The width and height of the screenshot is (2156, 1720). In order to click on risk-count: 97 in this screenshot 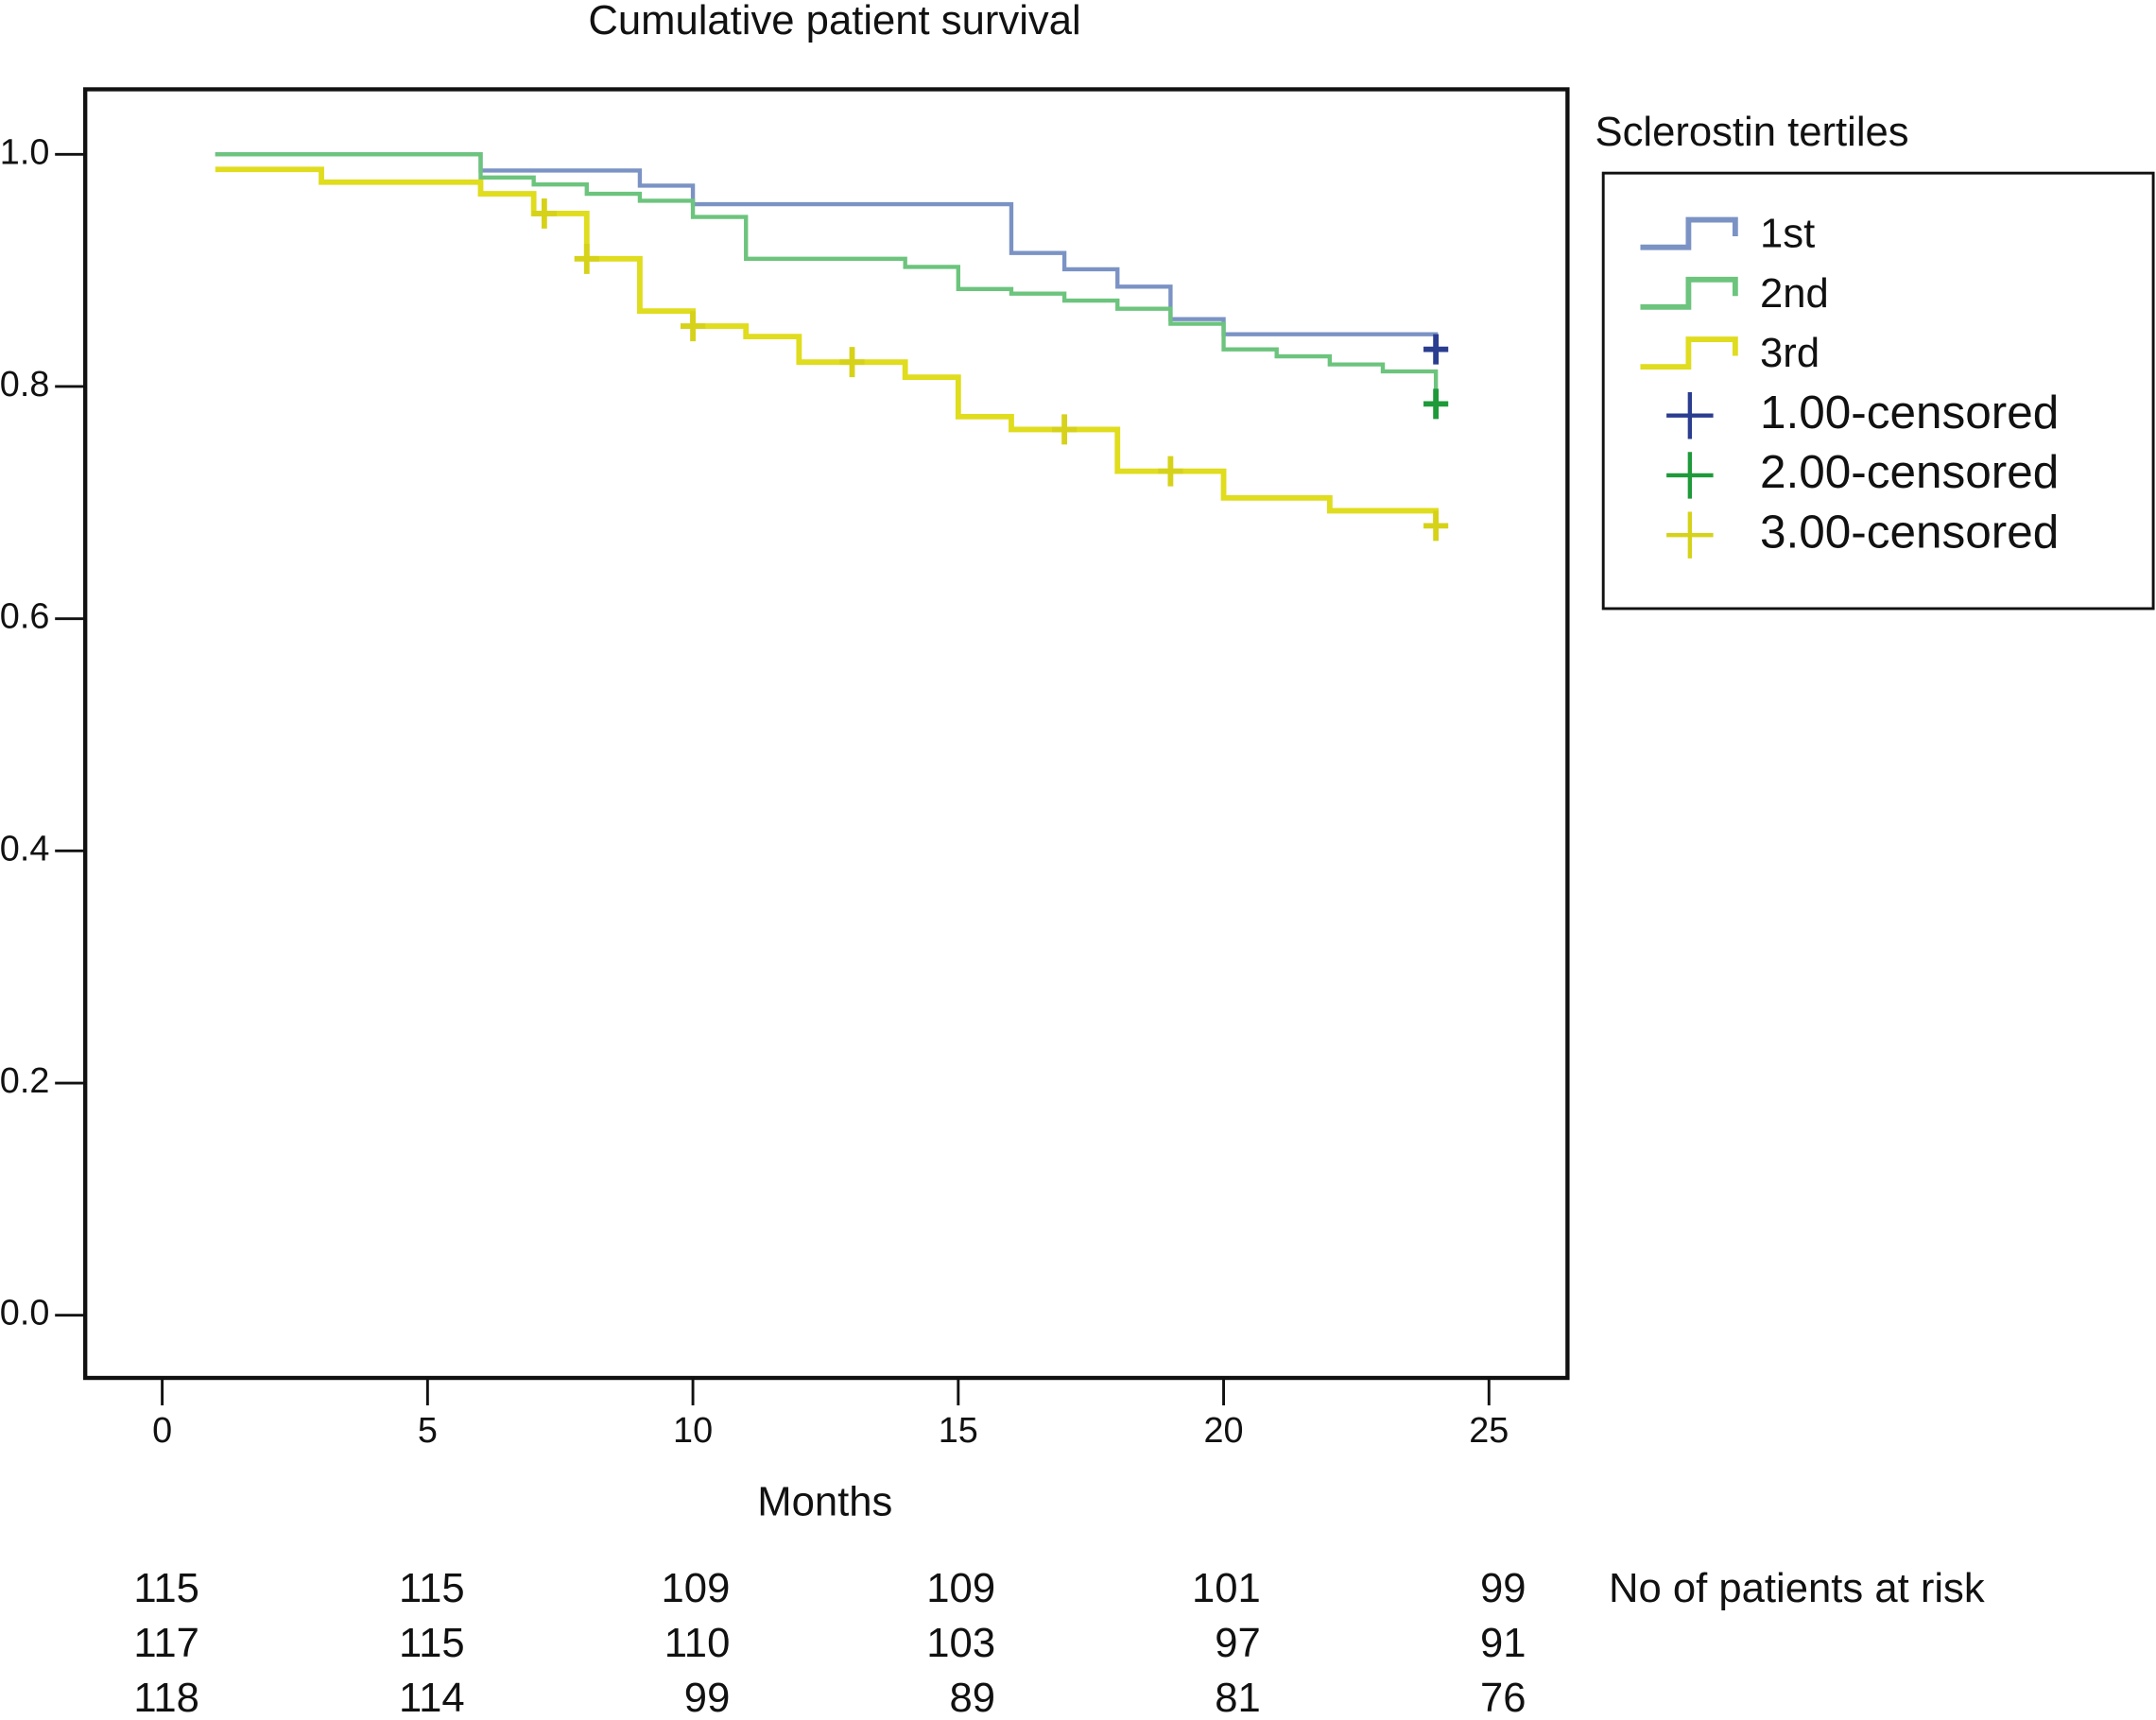, I will do `click(1238, 1643)`.